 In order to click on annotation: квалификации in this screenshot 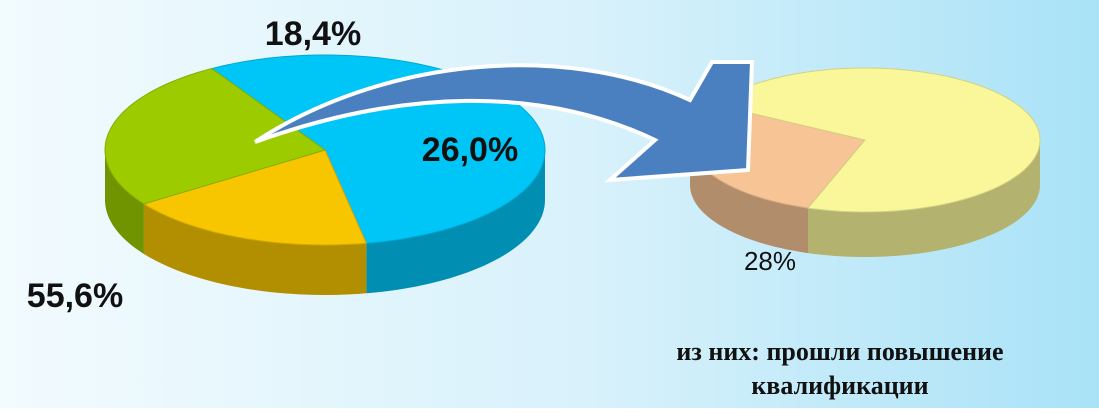, I will do `click(839, 385)`.